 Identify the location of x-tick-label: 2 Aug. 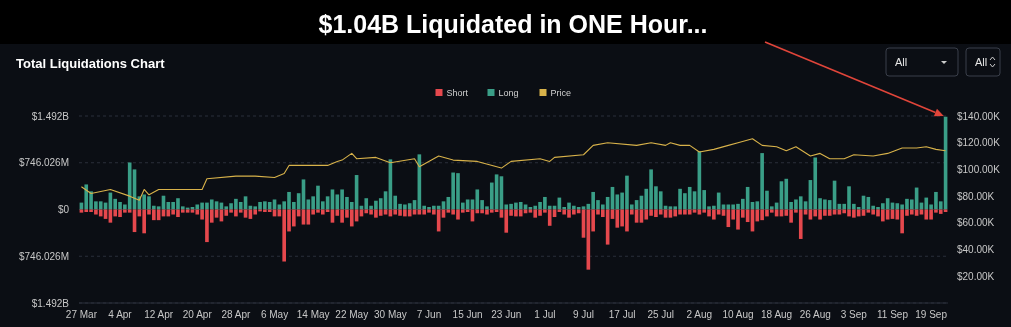
(699, 314).